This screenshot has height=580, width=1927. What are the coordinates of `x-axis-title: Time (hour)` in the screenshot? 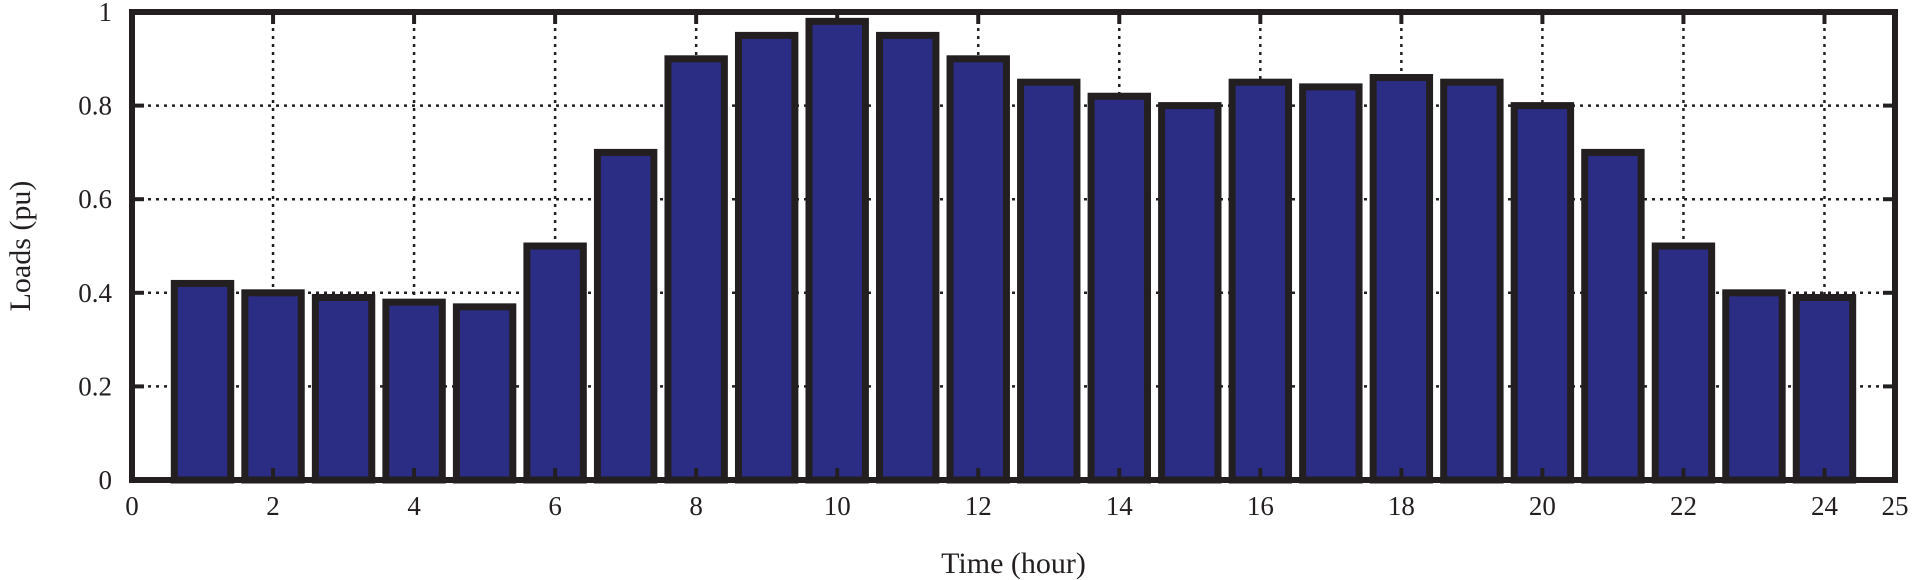 It's located at (1013, 563).